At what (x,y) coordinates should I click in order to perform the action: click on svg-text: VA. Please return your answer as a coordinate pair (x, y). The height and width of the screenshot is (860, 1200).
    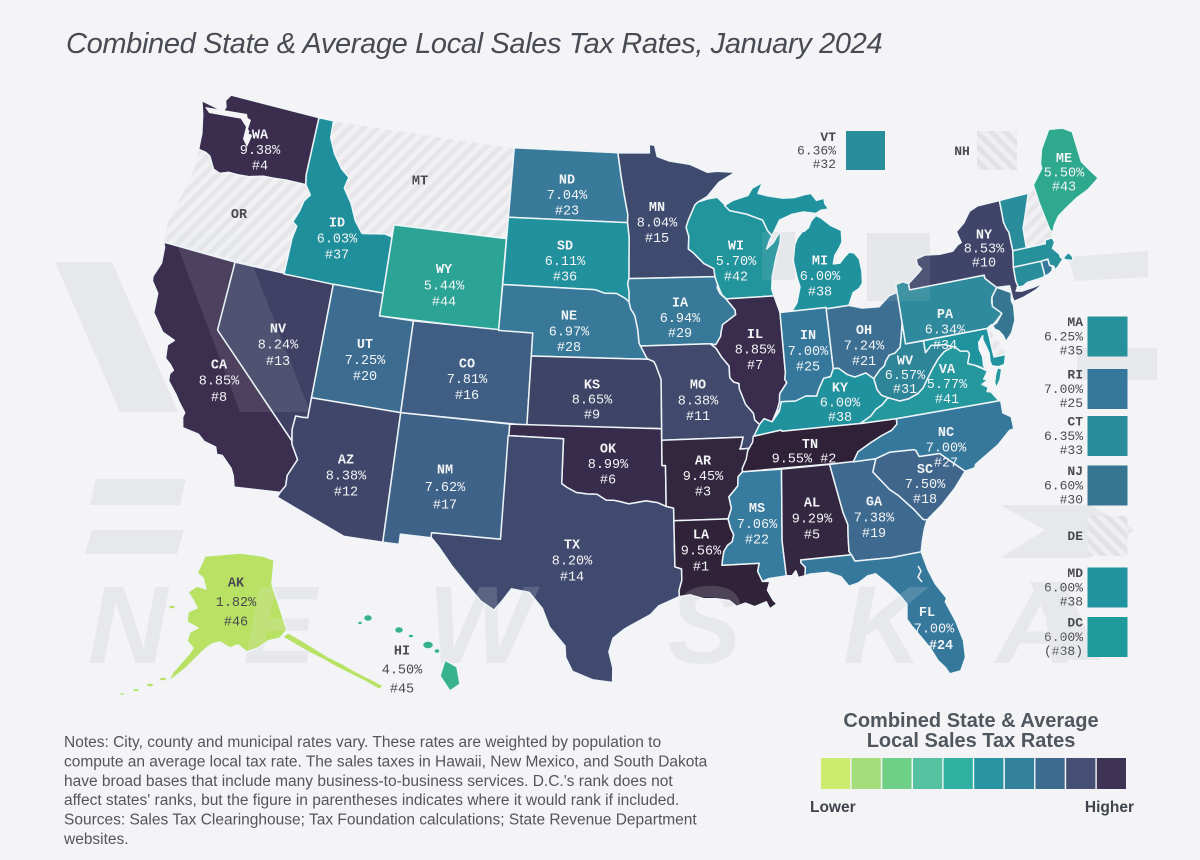
    Looking at the image, I should click on (947, 370).